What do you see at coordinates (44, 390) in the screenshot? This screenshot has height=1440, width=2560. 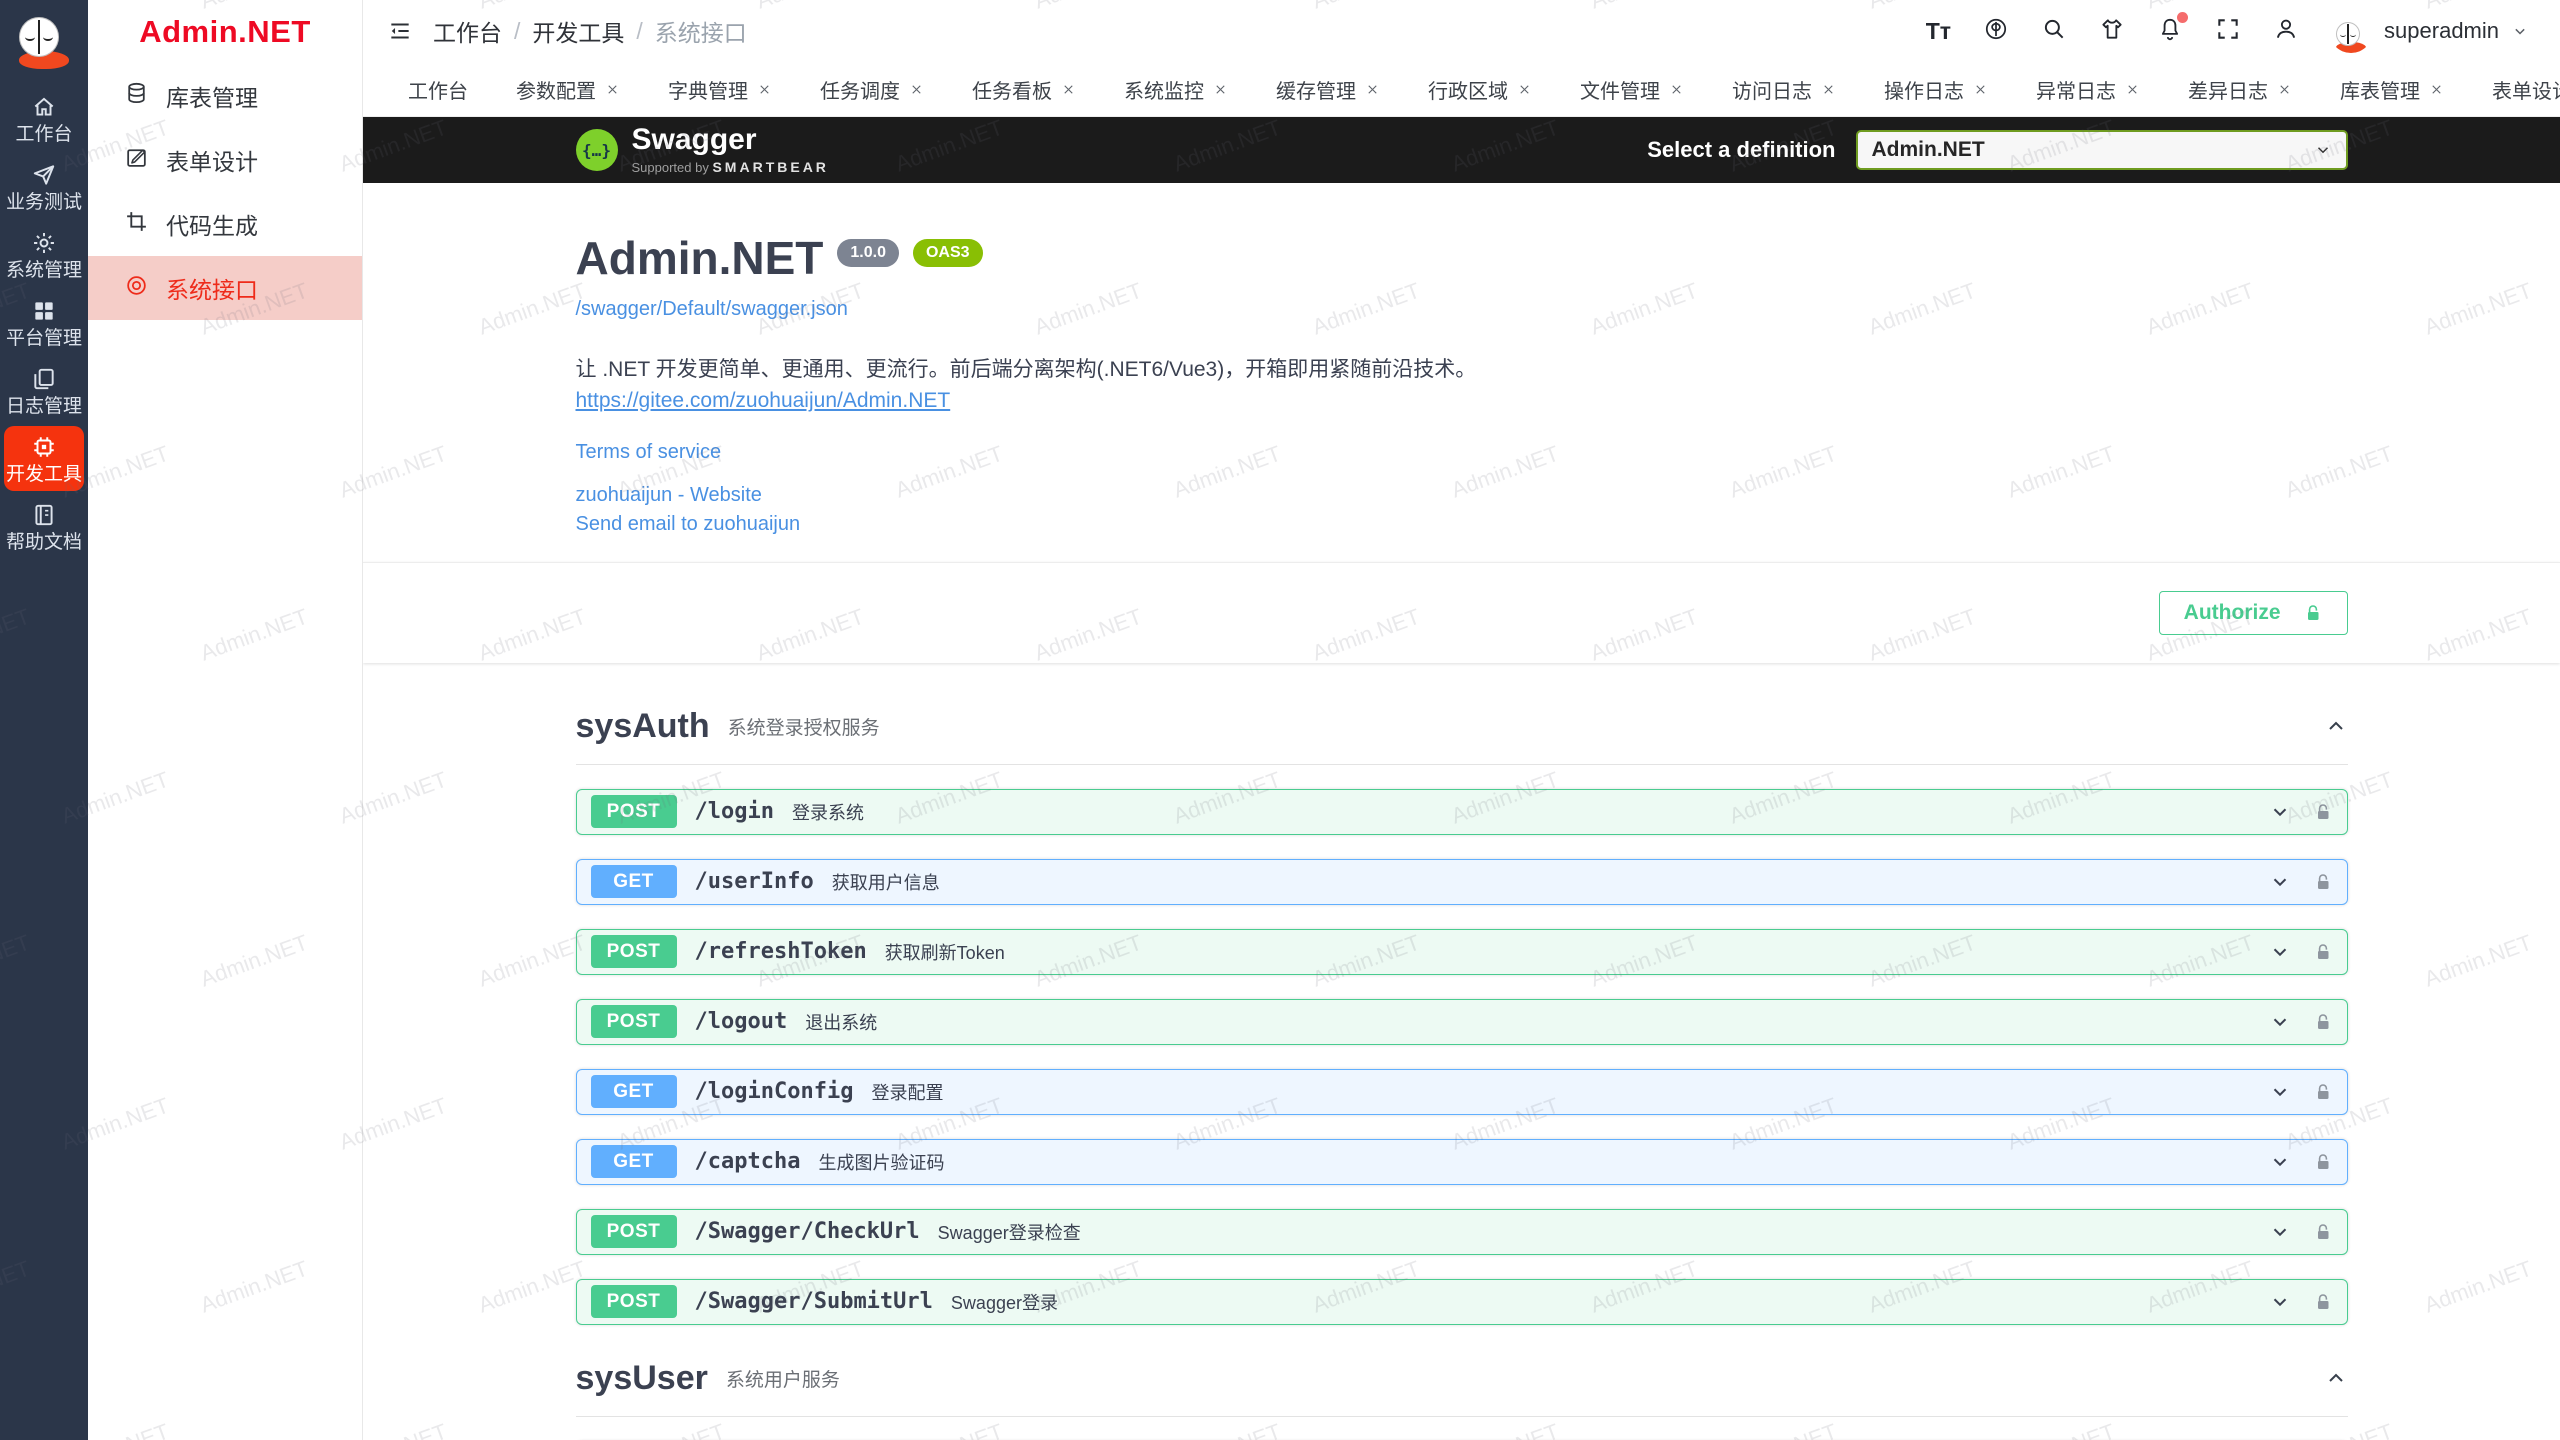 I see `rail-item-docs: 日志管理` at bounding box center [44, 390].